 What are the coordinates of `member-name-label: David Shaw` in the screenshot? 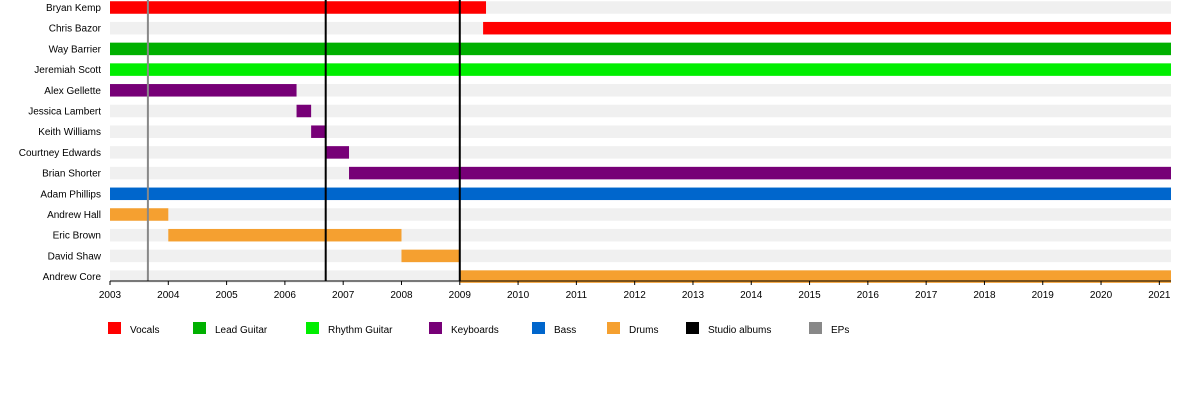 It's located at (75, 256).